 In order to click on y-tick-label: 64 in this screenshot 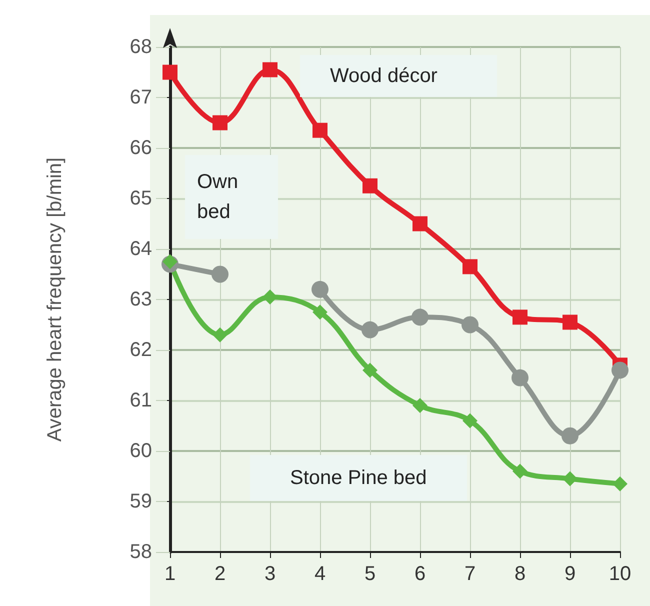, I will do `click(141, 249)`.